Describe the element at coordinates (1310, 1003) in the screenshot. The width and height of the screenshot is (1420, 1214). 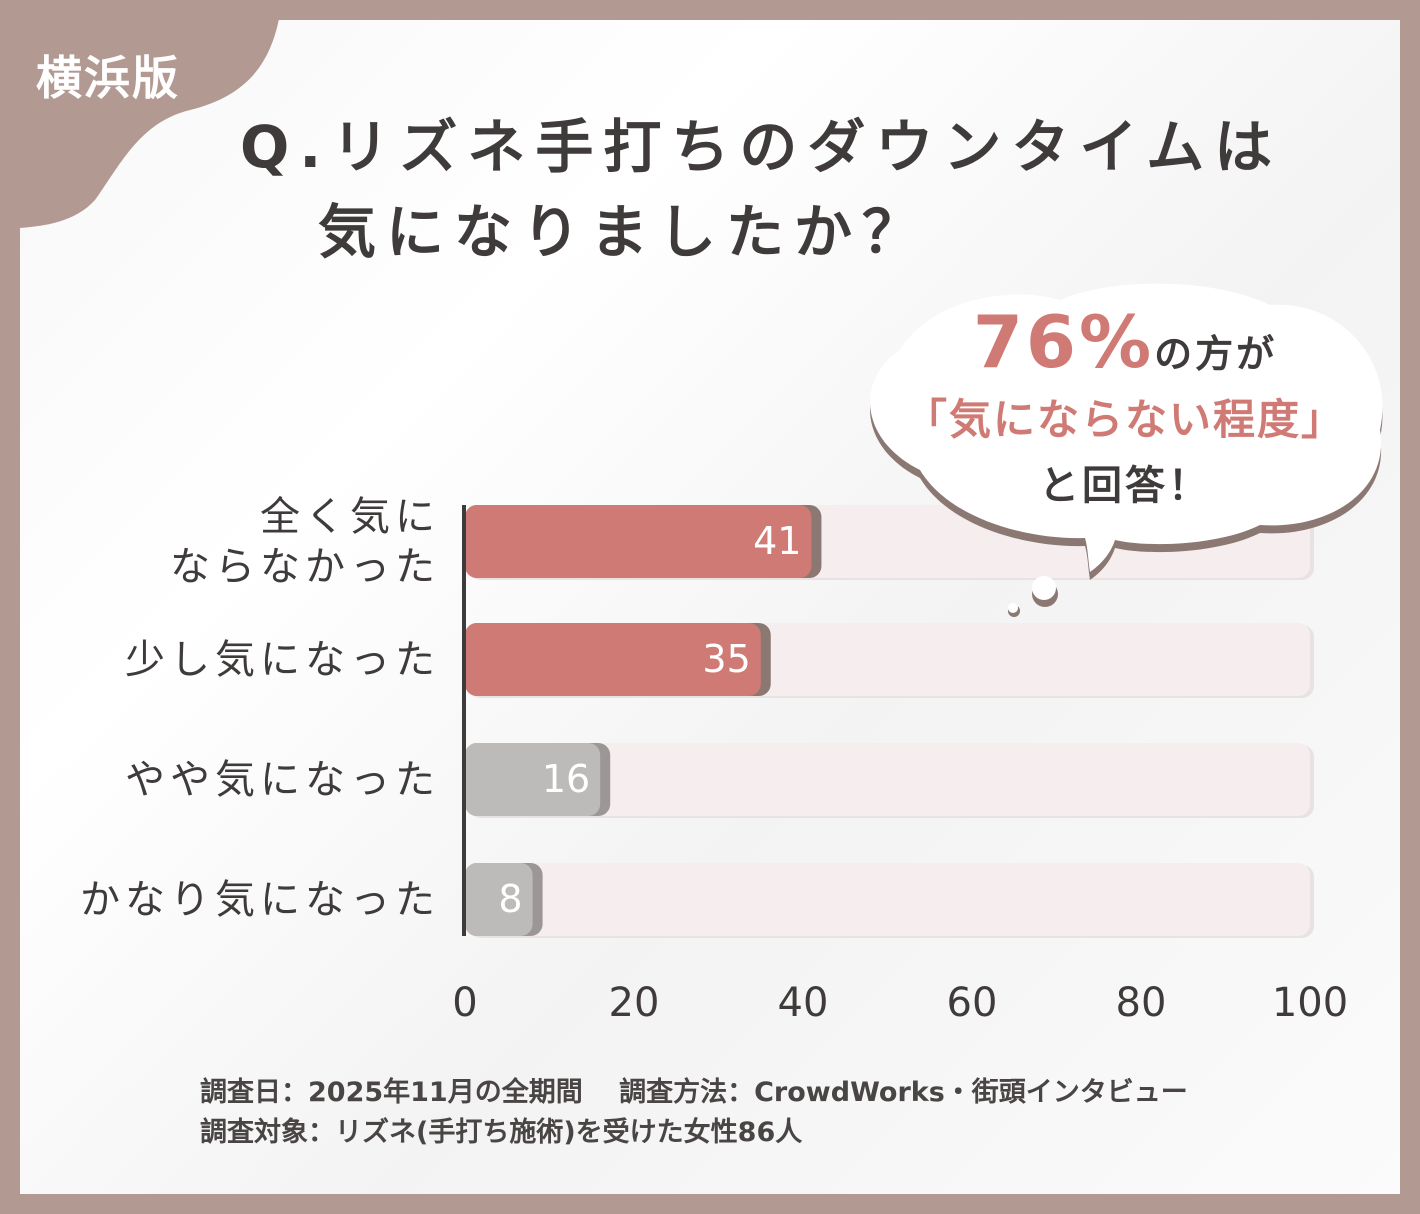
I see `x-tick-label: 100` at that location.